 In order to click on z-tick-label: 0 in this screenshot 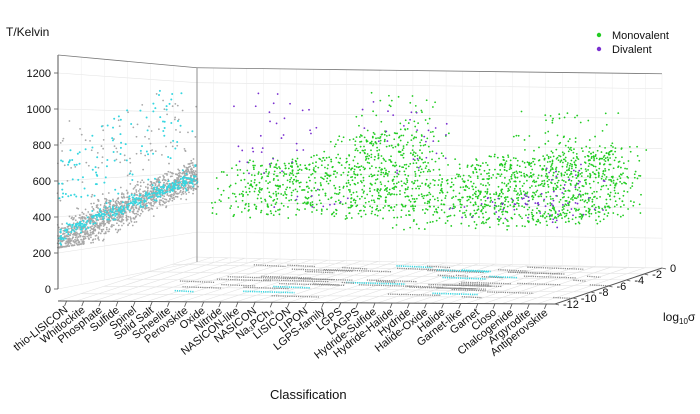, I will do `click(48, 290)`.